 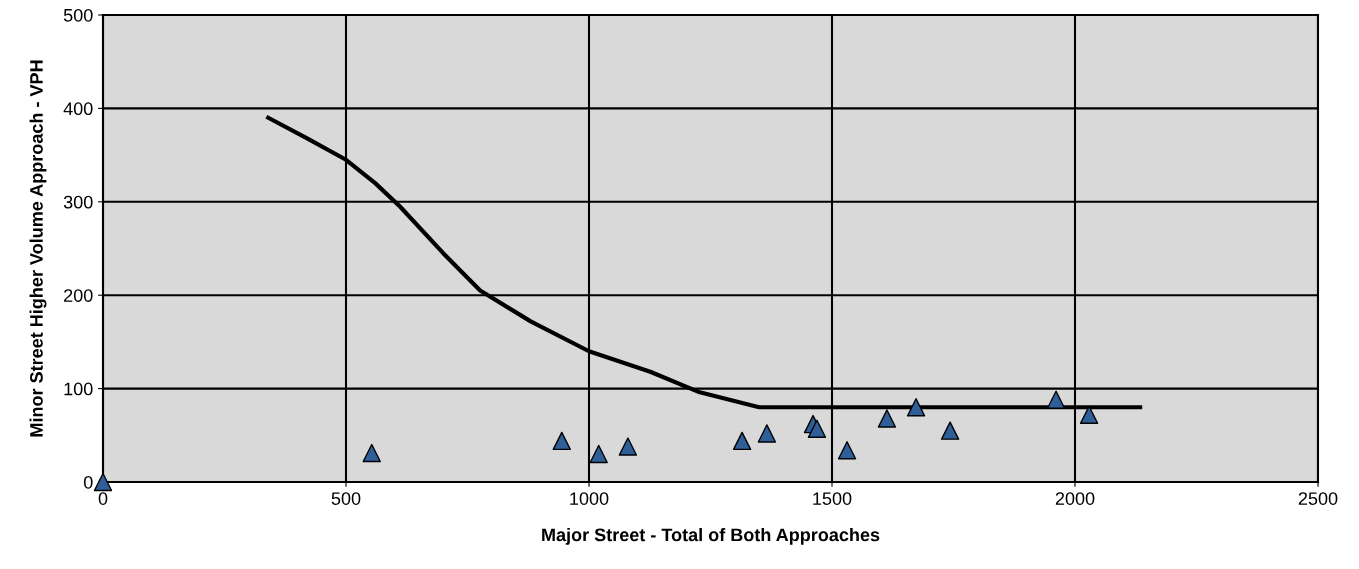 I want to click on y-tick-label: 200, so click(x=78, y=295).